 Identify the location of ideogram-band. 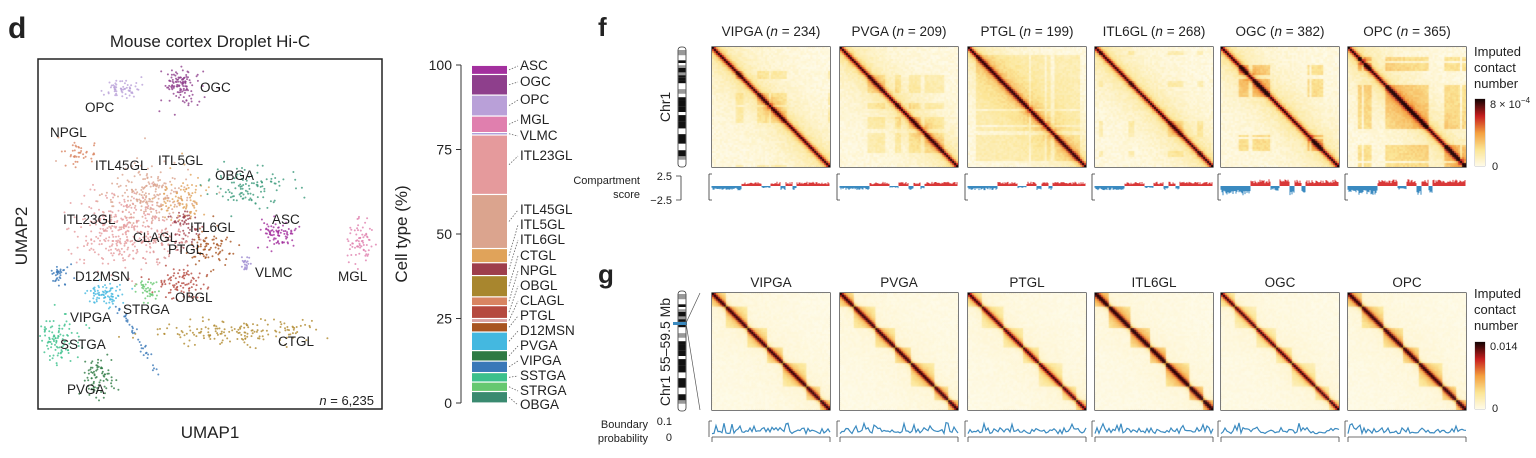
(682, 308).